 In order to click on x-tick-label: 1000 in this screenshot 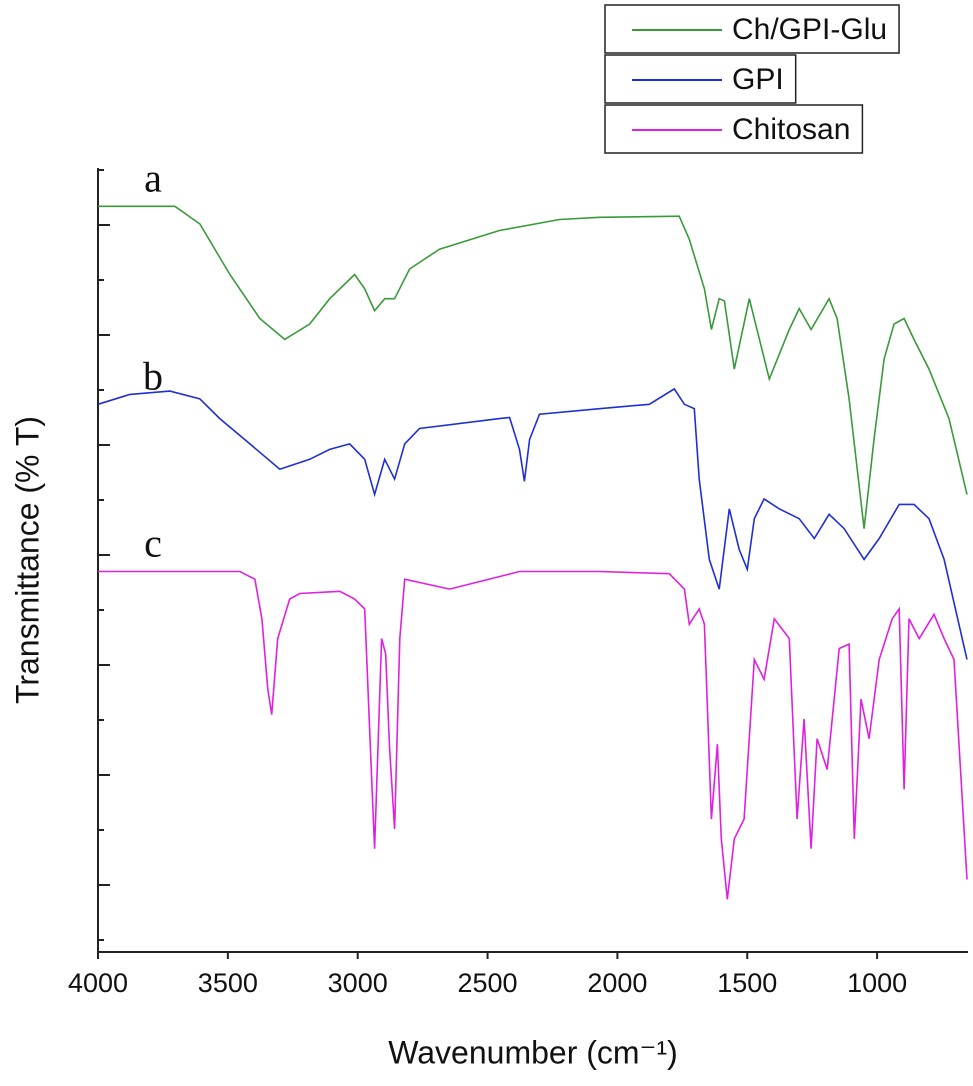, I will do `click(877, 983)`.